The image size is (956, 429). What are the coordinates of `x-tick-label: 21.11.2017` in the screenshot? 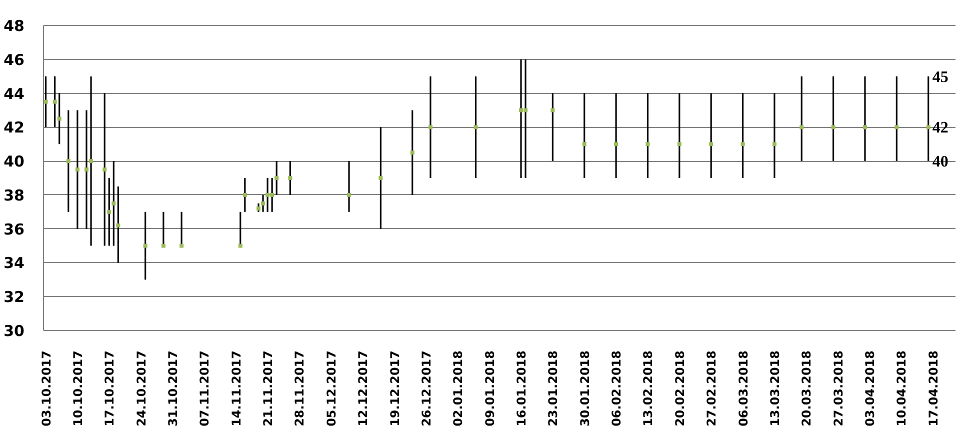 It's located at (268, 388).